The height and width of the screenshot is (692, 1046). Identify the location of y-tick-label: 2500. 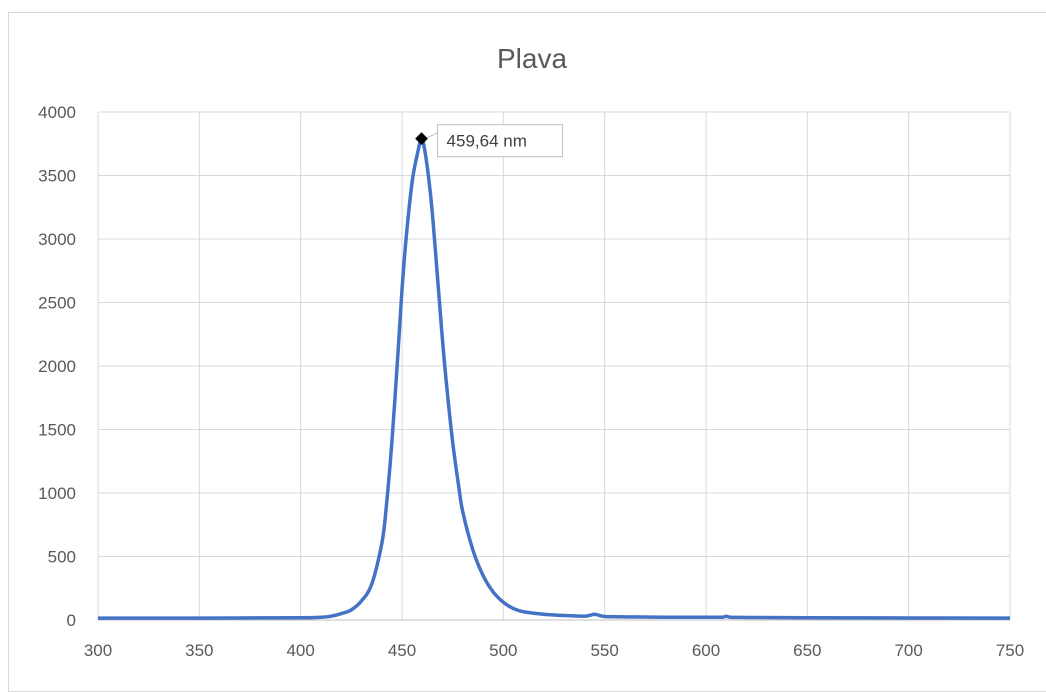
(57, 303).